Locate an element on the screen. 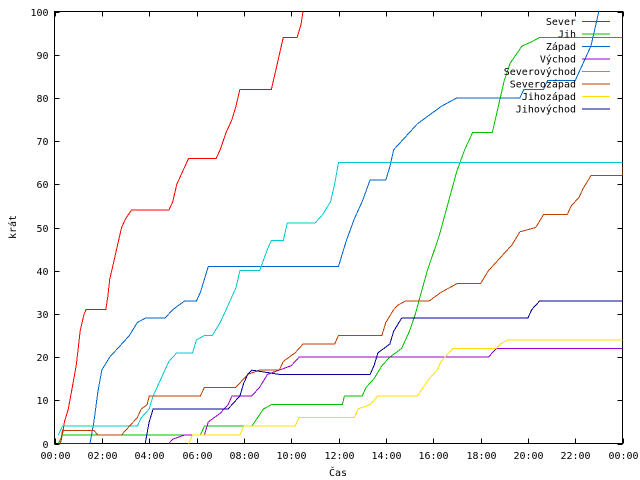  legend-label: Jih is located at coordinates (567, 35).